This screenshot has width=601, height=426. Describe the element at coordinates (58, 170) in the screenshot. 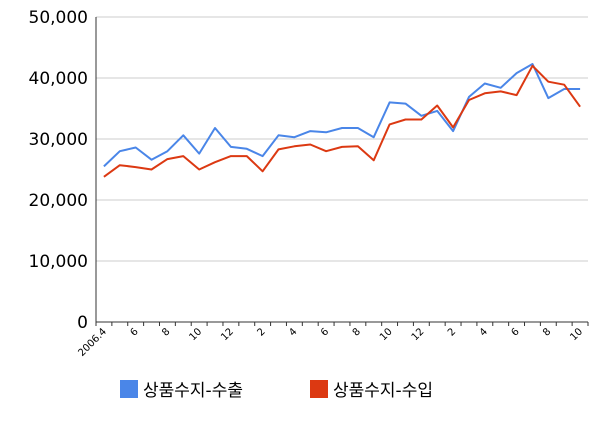

I see `y-tick-labels: 0 10,000 20,000 30,000 40,000 50,000` at that location.